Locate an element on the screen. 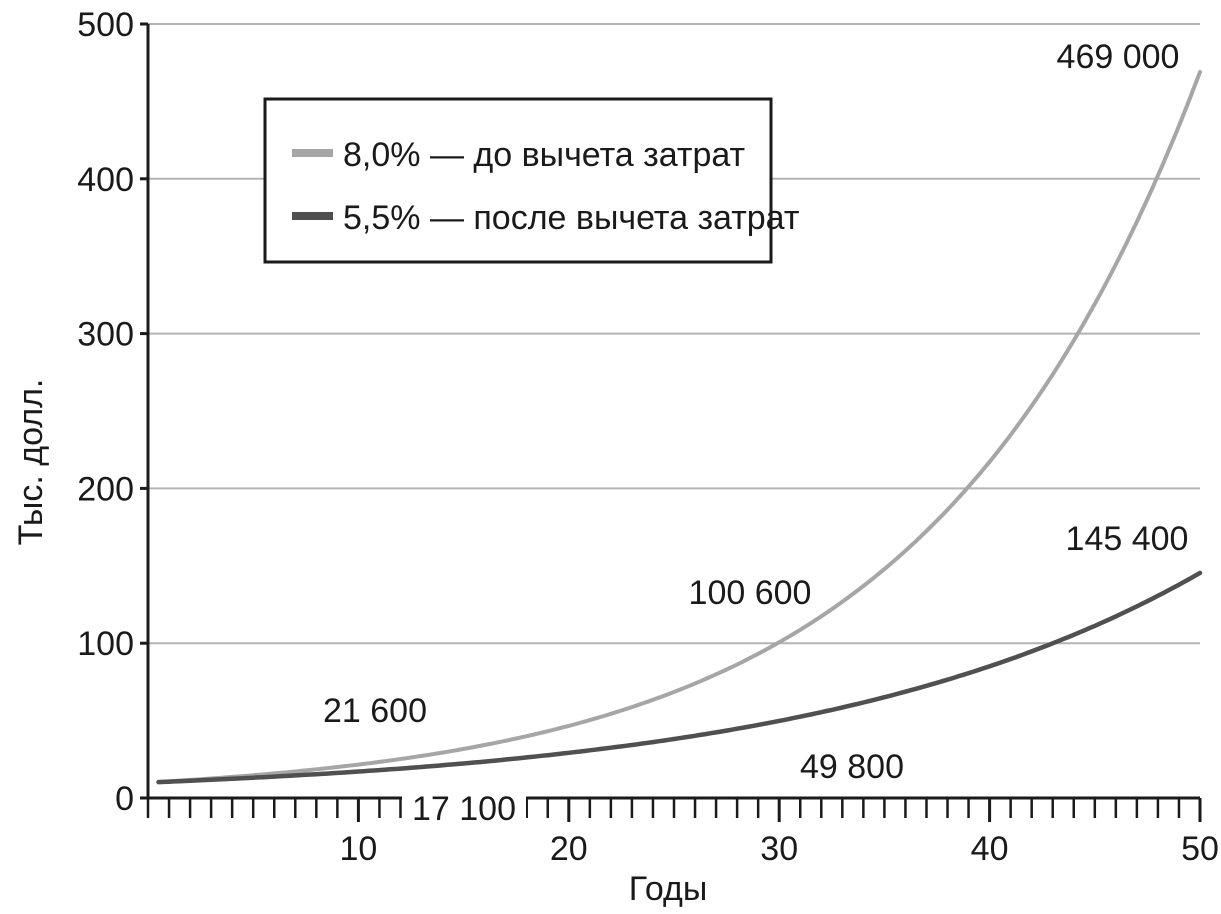 The width and height of the screenshot is (1221, 914). data-label: 469 000 is located at coordinates (1118, 57).